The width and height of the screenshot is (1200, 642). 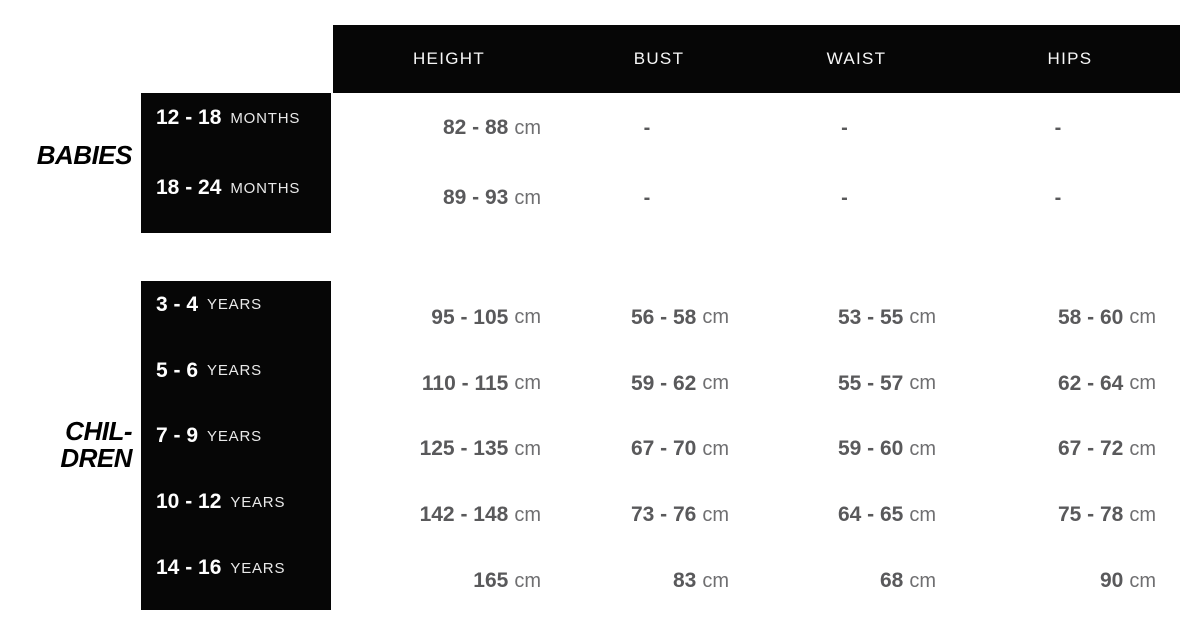 What do you see at coordinates (663, 383) in the screenshot?
I see `measure-value: 59 - 62` at bounding box center [663, 383].